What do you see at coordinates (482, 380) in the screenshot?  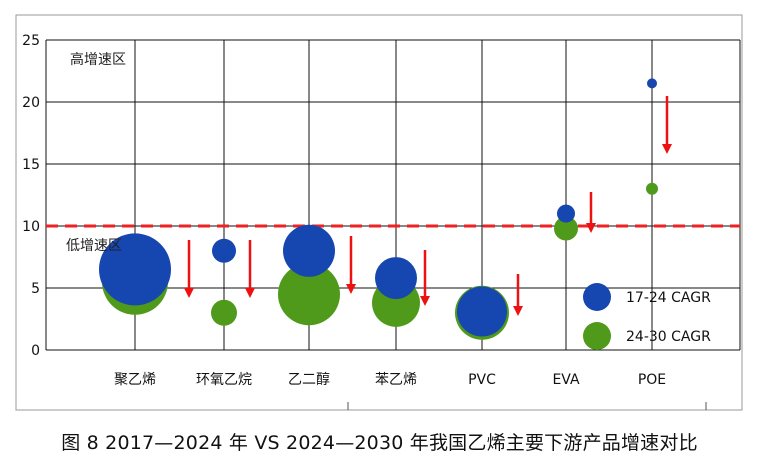 I see `x-tick-label: PVC` at bounding box center [482, 380].